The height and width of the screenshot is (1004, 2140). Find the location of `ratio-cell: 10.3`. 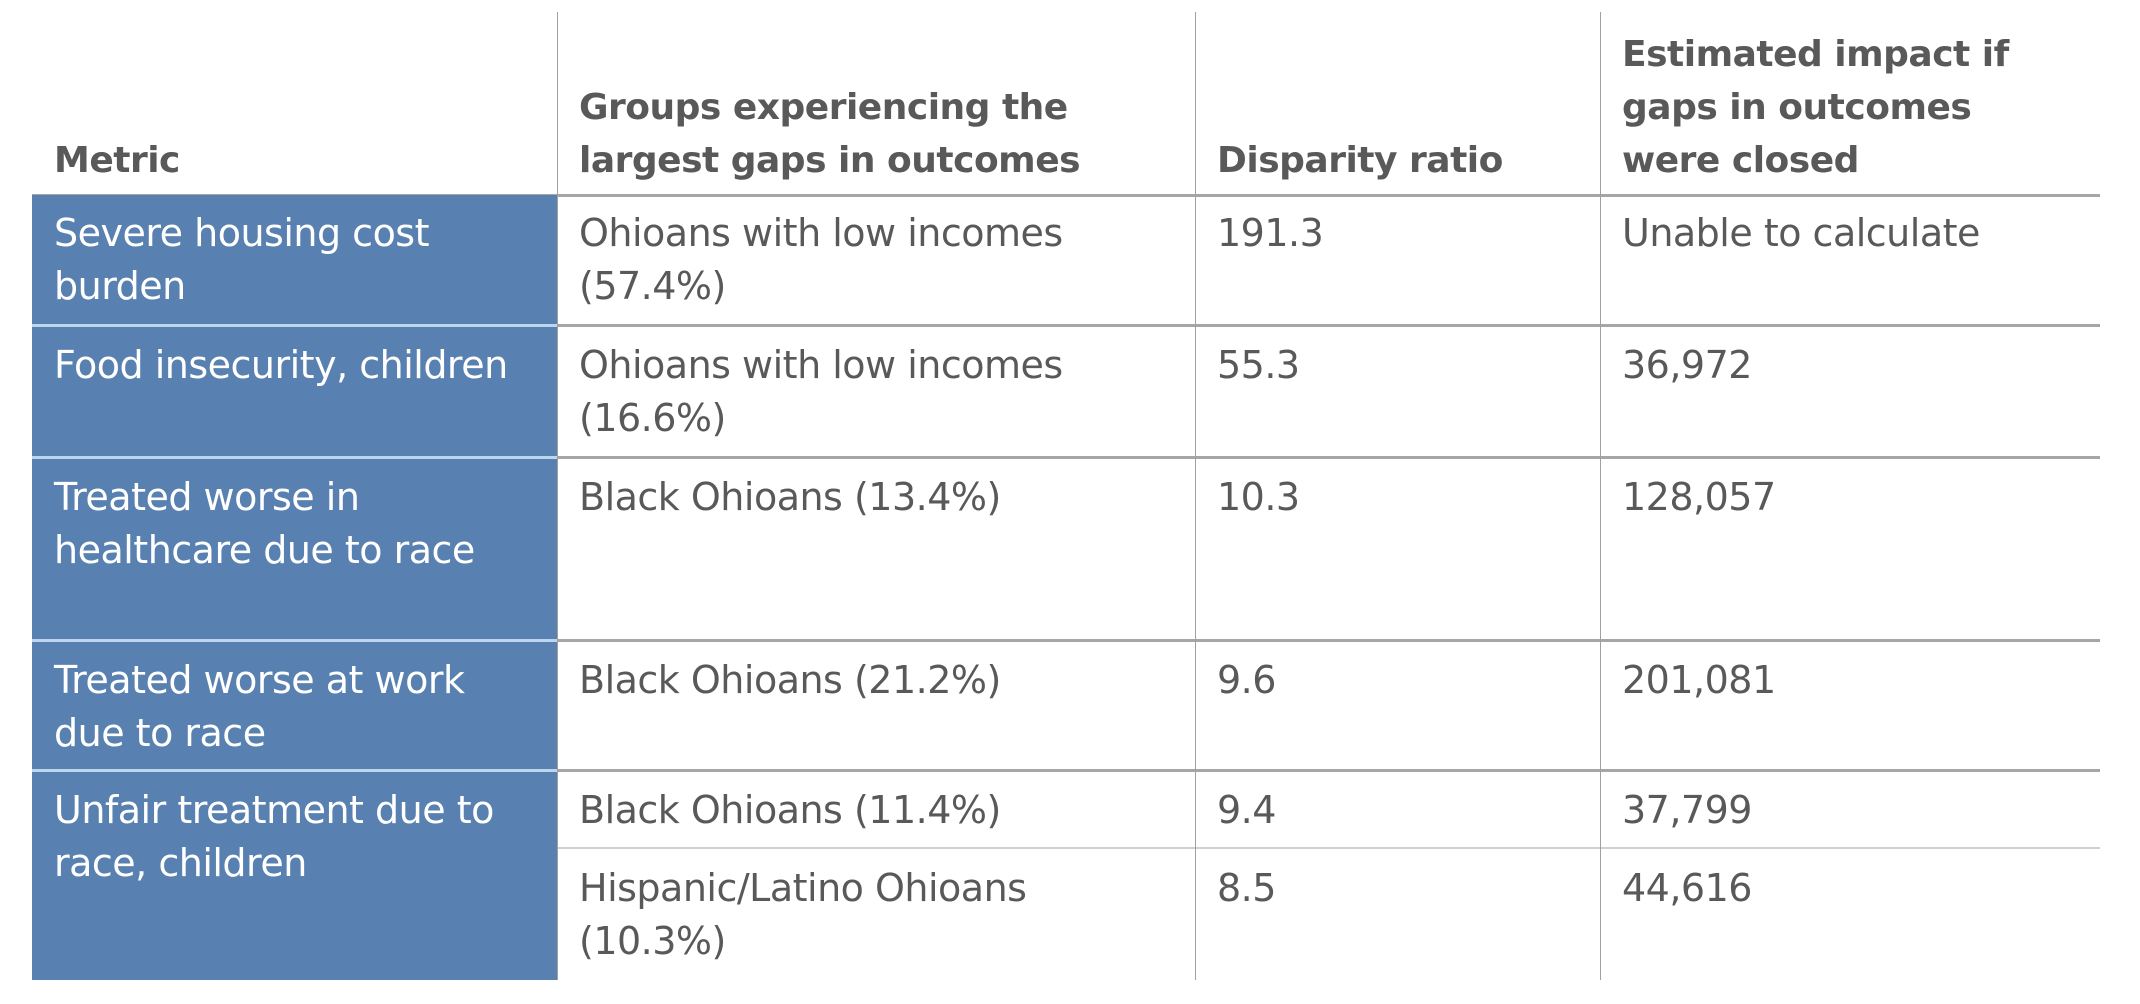

ratio-cell: 10.3 is located at coordinates (1258, 497).